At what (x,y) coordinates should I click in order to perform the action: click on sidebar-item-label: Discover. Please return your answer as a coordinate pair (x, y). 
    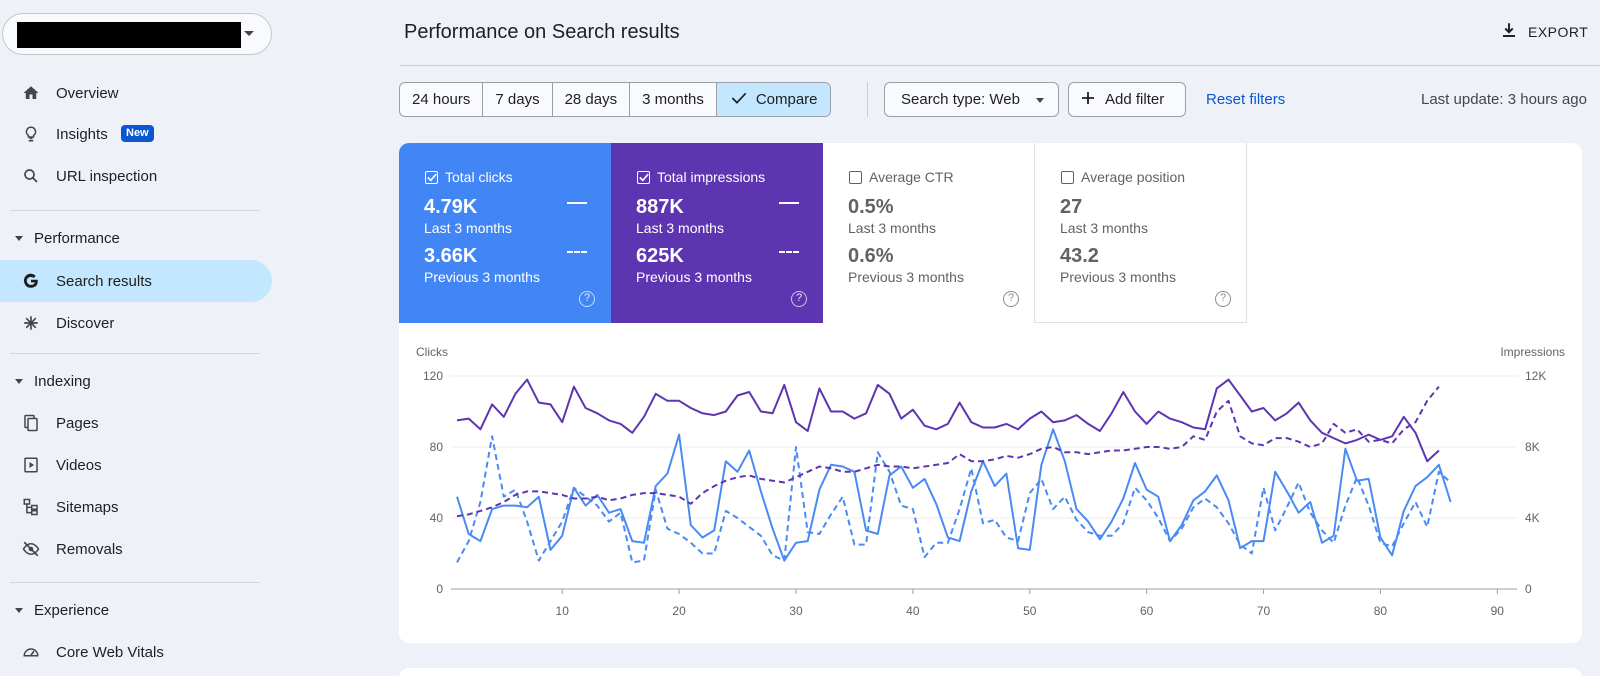
    Looking at the image, I should click on (85, 323).